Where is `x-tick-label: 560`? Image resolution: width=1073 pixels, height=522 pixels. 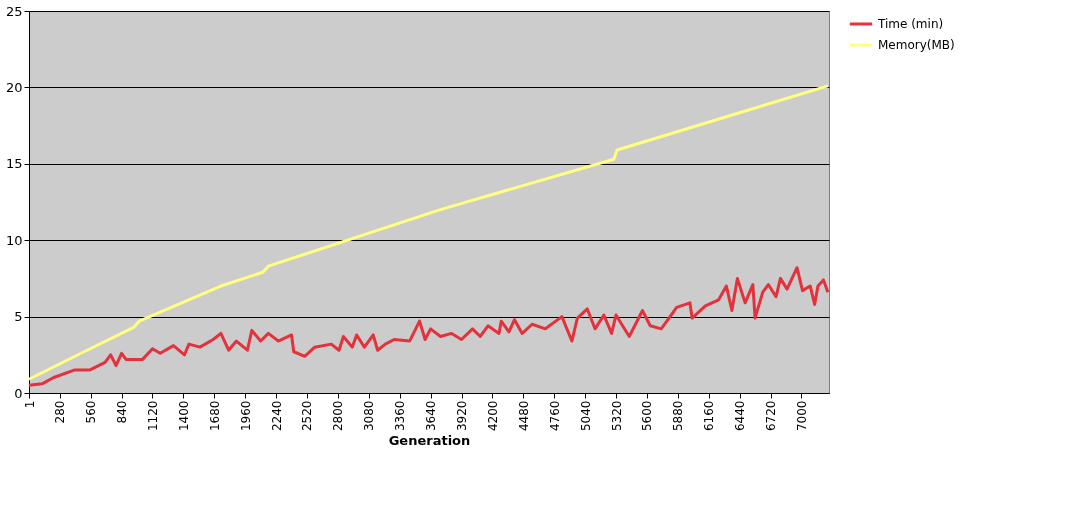 x-tick-label: 560 is located at coordinates (91, 412).